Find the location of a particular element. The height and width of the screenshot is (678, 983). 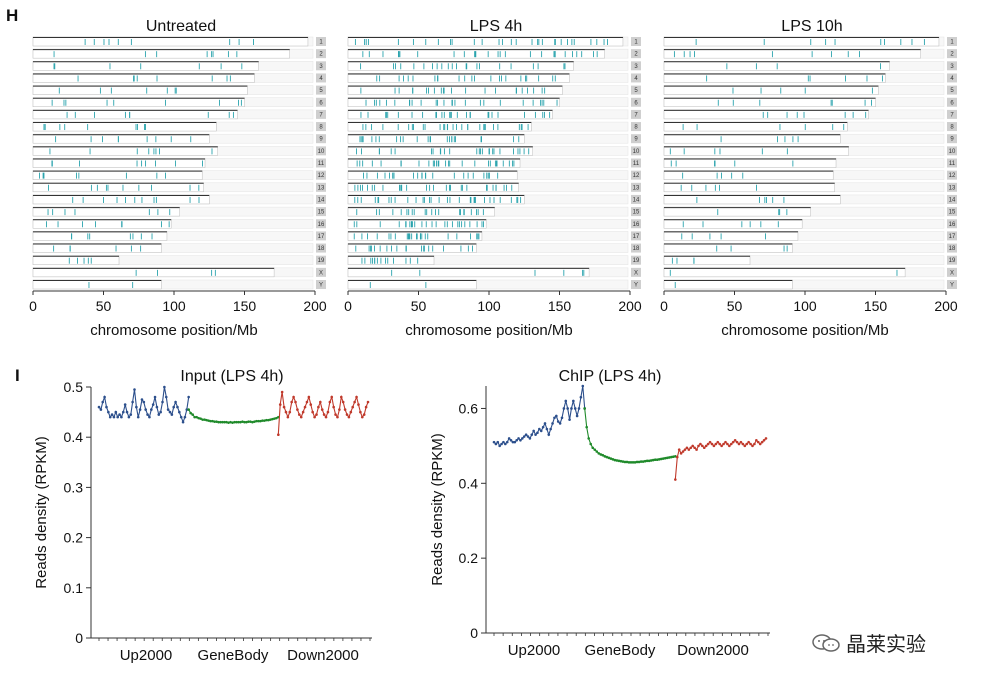

chromosome-label: 19 is located at coordinates (636, 261).